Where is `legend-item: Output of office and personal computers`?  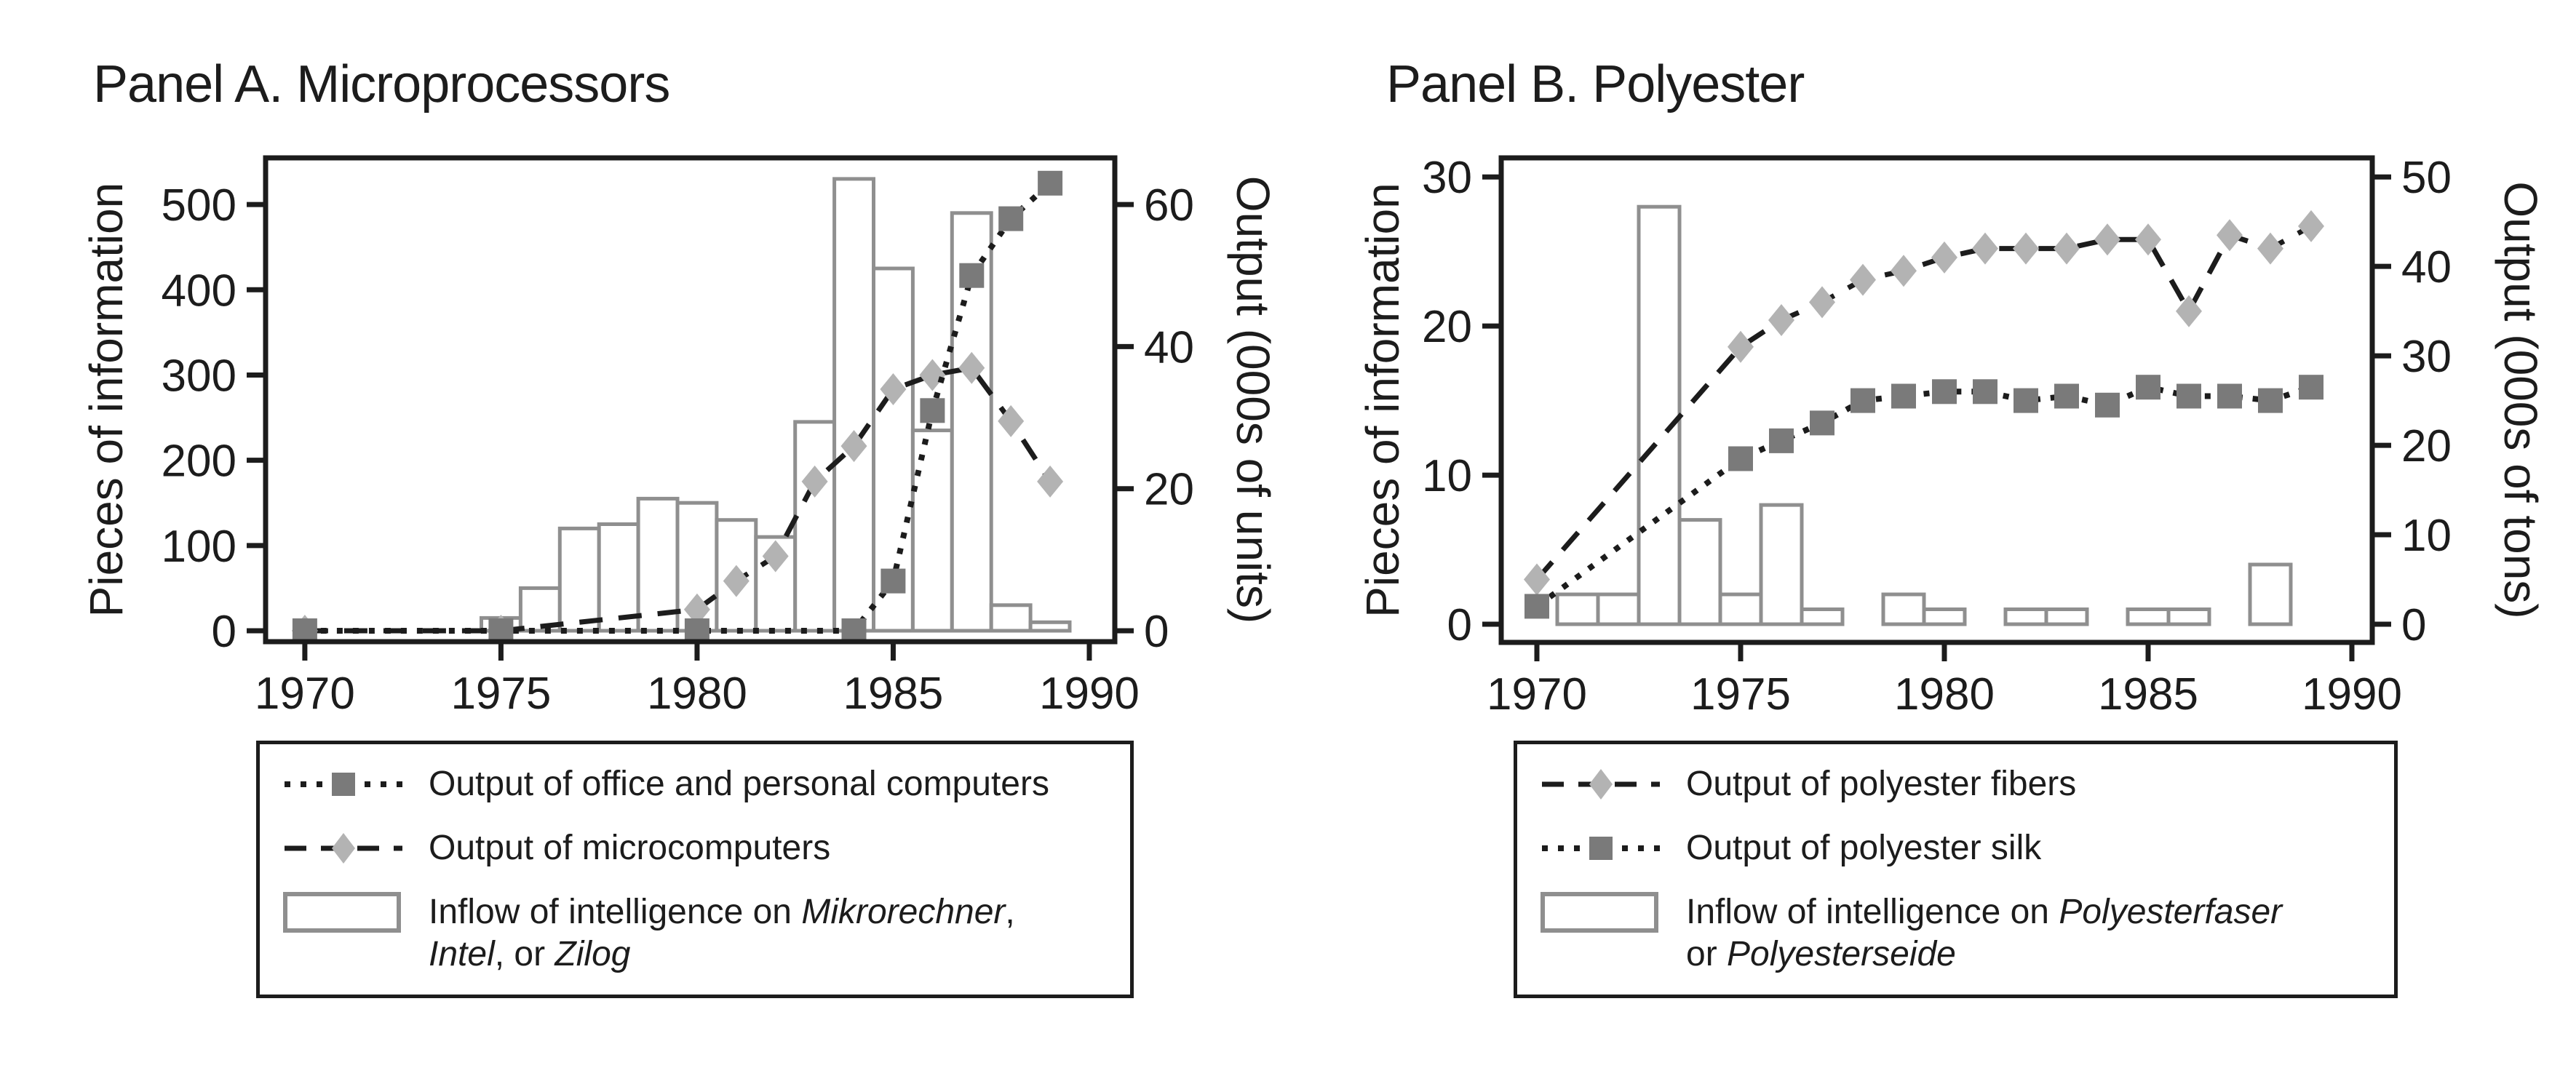
legend-item: Output of office and personal computers is located at coordinates (699, 784).